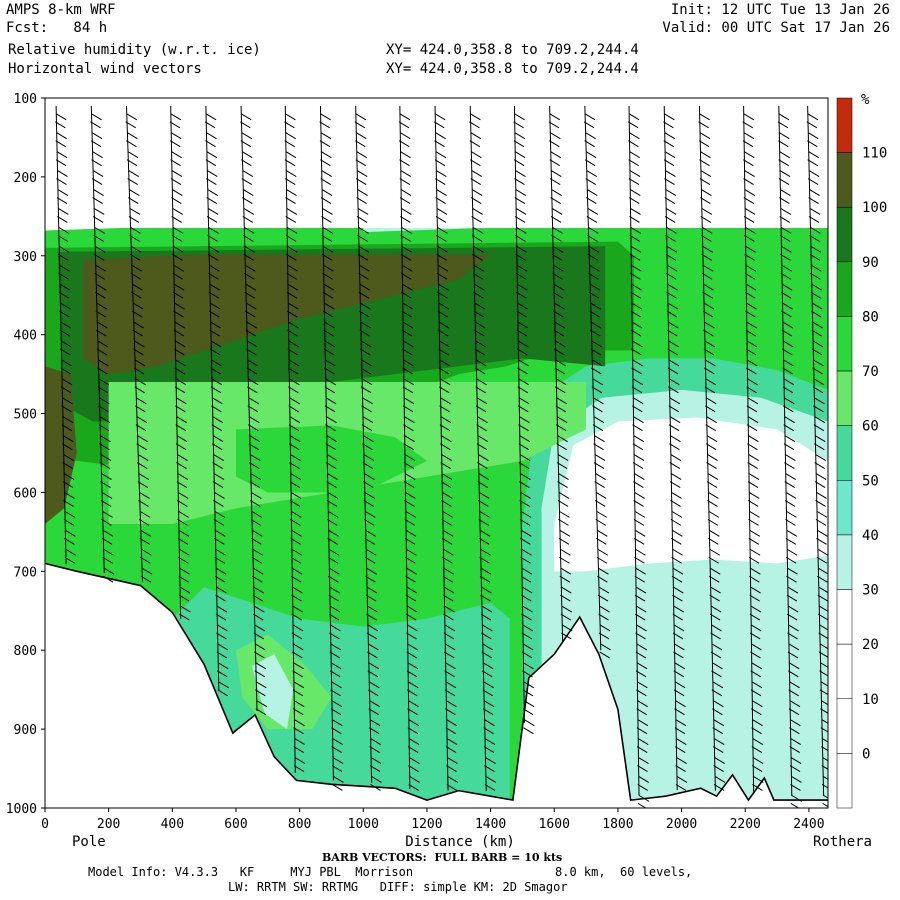 The height and width of the screenshot is (900, 900). Describe the element at coordinates (25, 454) in the screenshot. I see `pressure-axis: 100 200 300 400 500 600 700 800 900 1000` at that location.